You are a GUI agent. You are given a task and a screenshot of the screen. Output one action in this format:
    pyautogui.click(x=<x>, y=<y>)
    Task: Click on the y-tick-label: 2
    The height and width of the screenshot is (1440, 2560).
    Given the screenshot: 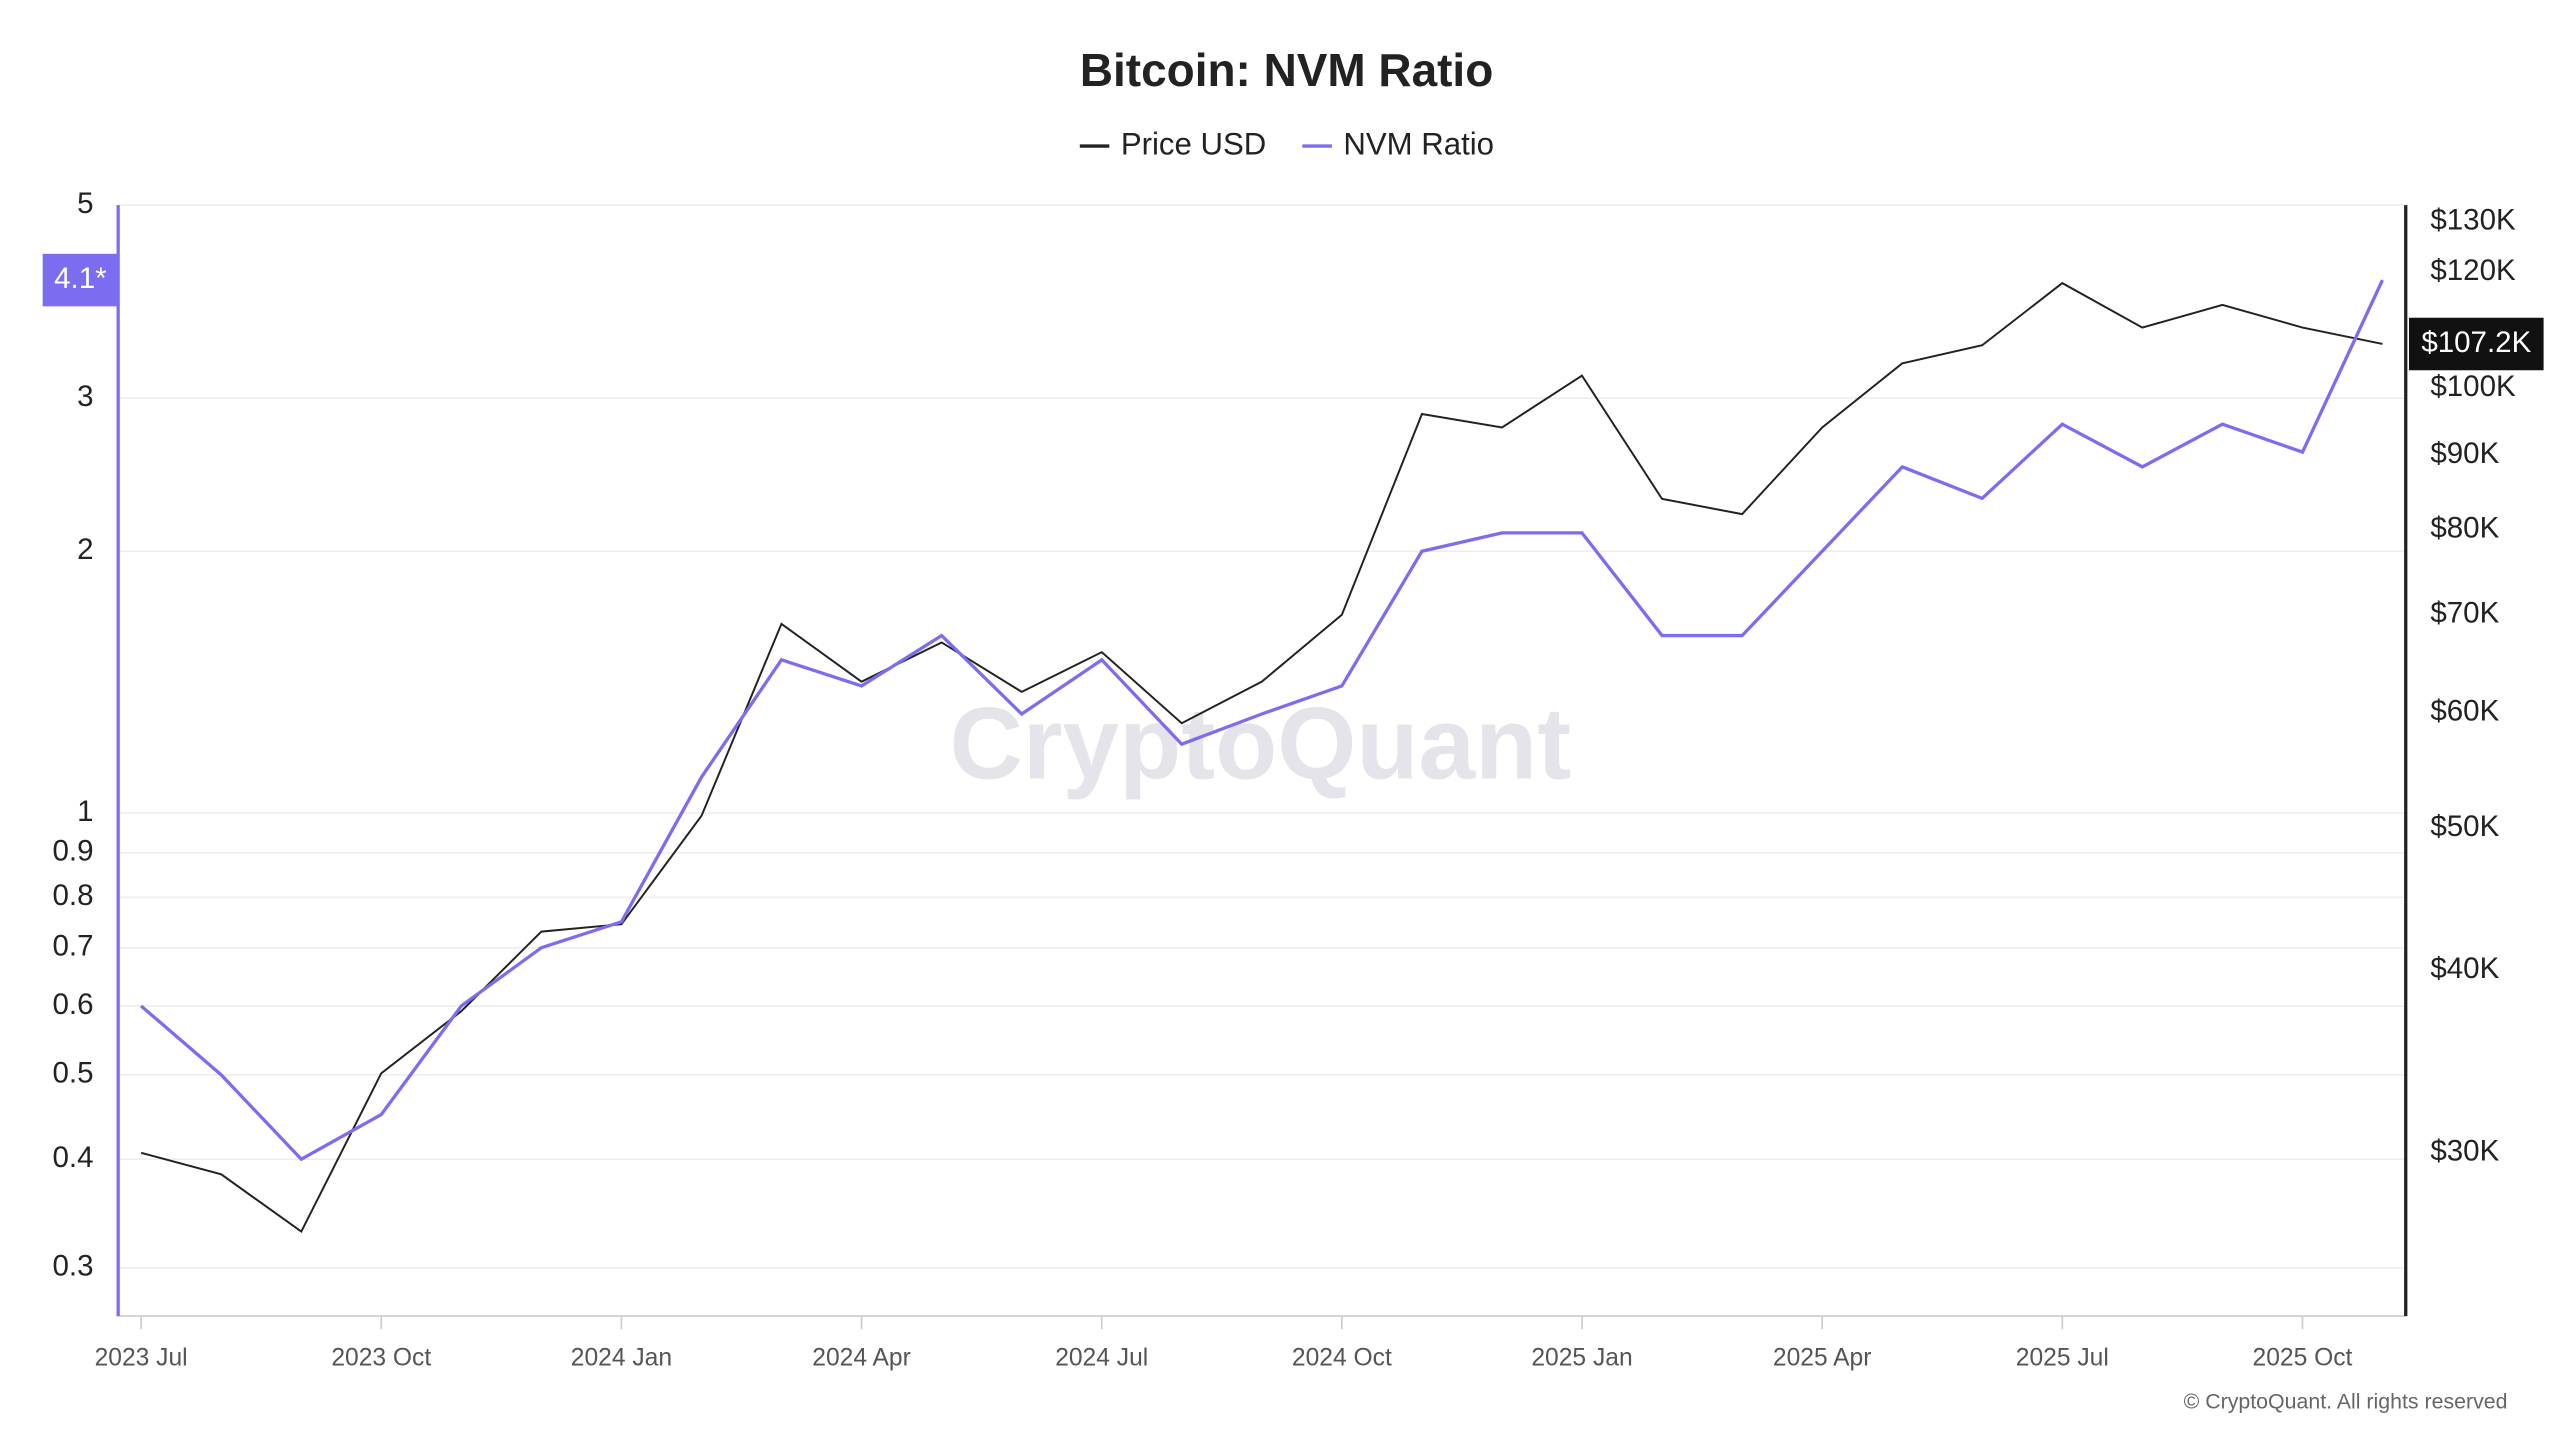 What is the action you would take?
    pyautogui.click(x=85, y=549)
    